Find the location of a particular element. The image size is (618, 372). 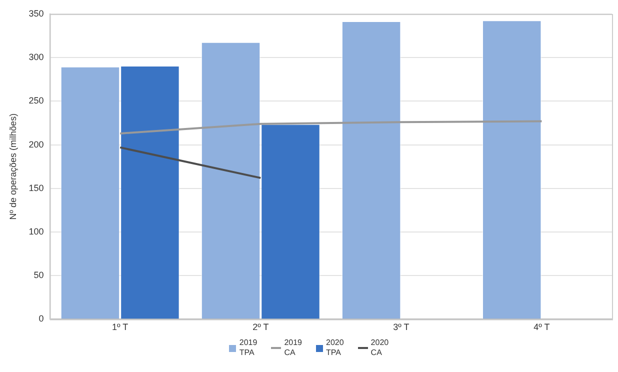

x-tick-label: 2º T is located at coordinates (261, 327).